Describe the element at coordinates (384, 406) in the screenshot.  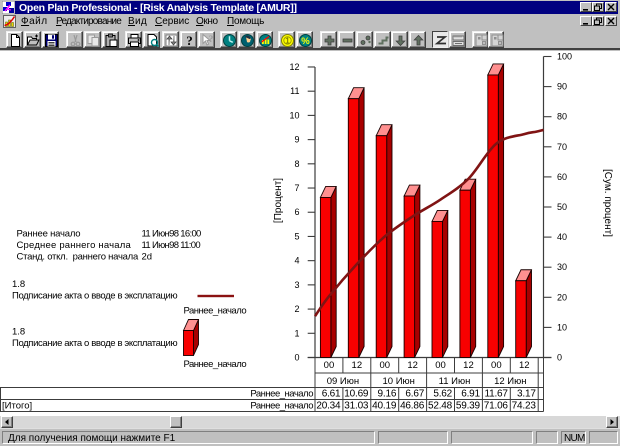
I see `svg-text: 40.19` at that location.